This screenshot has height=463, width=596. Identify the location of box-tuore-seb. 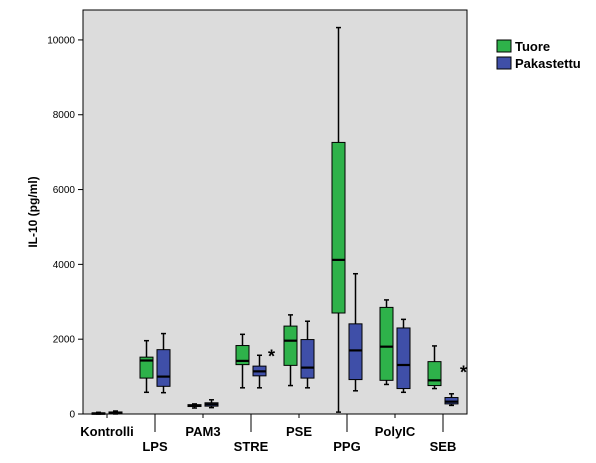
(434, 367).